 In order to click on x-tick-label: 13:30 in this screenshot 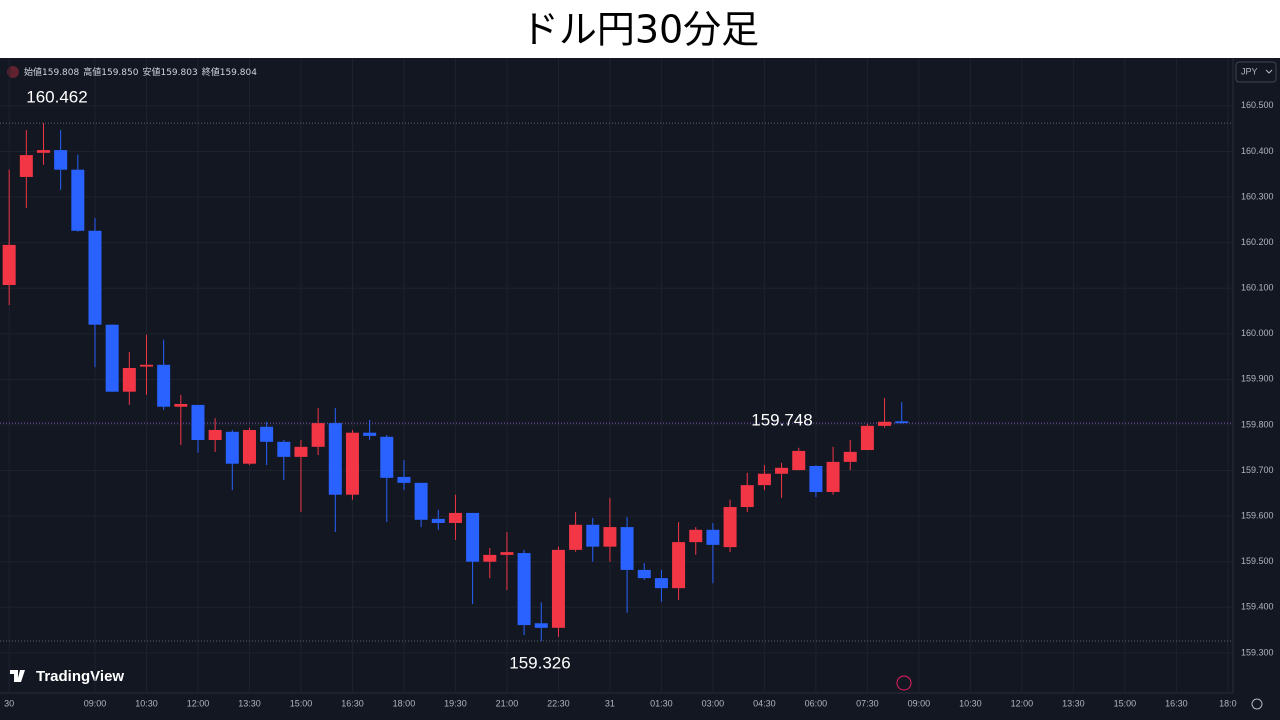, I will do `click(249, 703)`.